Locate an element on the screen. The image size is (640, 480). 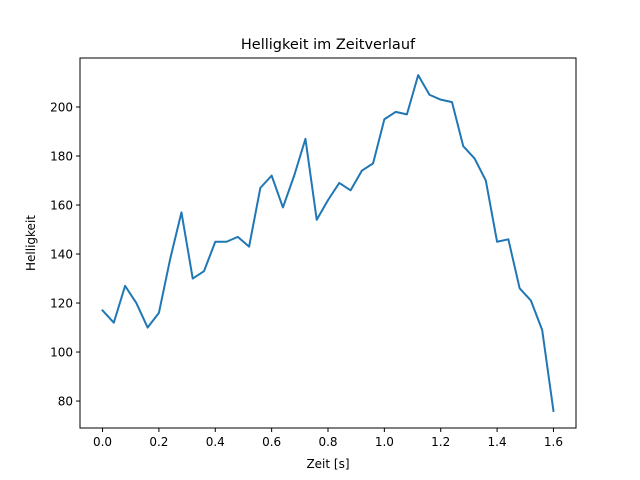
x-axis-label: Zeit [s] is located at coordinates (327, 464).